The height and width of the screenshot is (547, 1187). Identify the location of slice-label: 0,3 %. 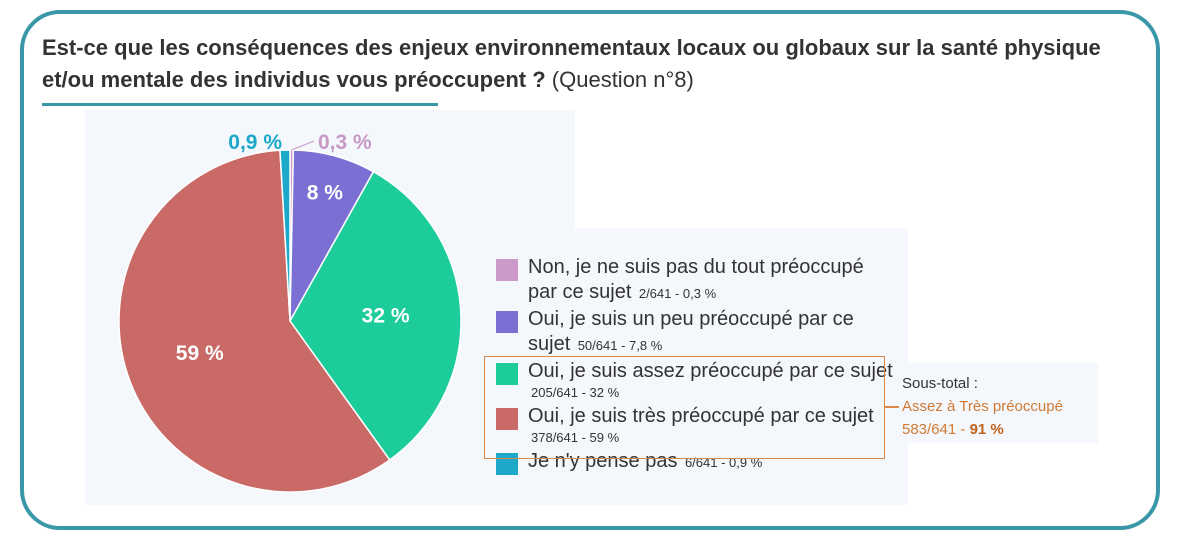
(345, 142).